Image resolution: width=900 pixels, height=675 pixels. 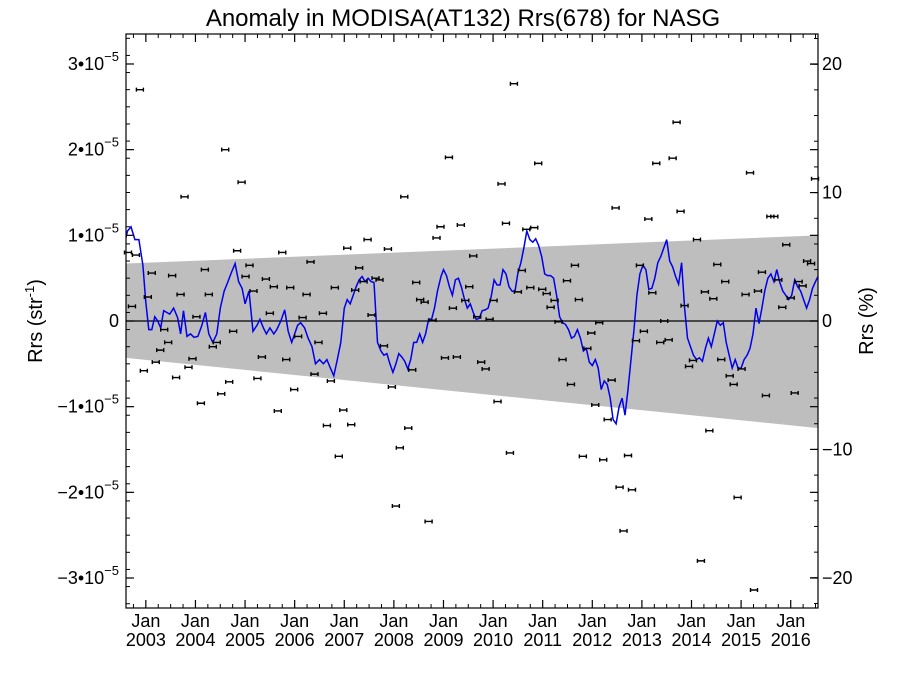 What do you see at coordinates (111, 227) in the screenshot?
I see `y-tick-exponent: −5` at bounding box center [111, 227].